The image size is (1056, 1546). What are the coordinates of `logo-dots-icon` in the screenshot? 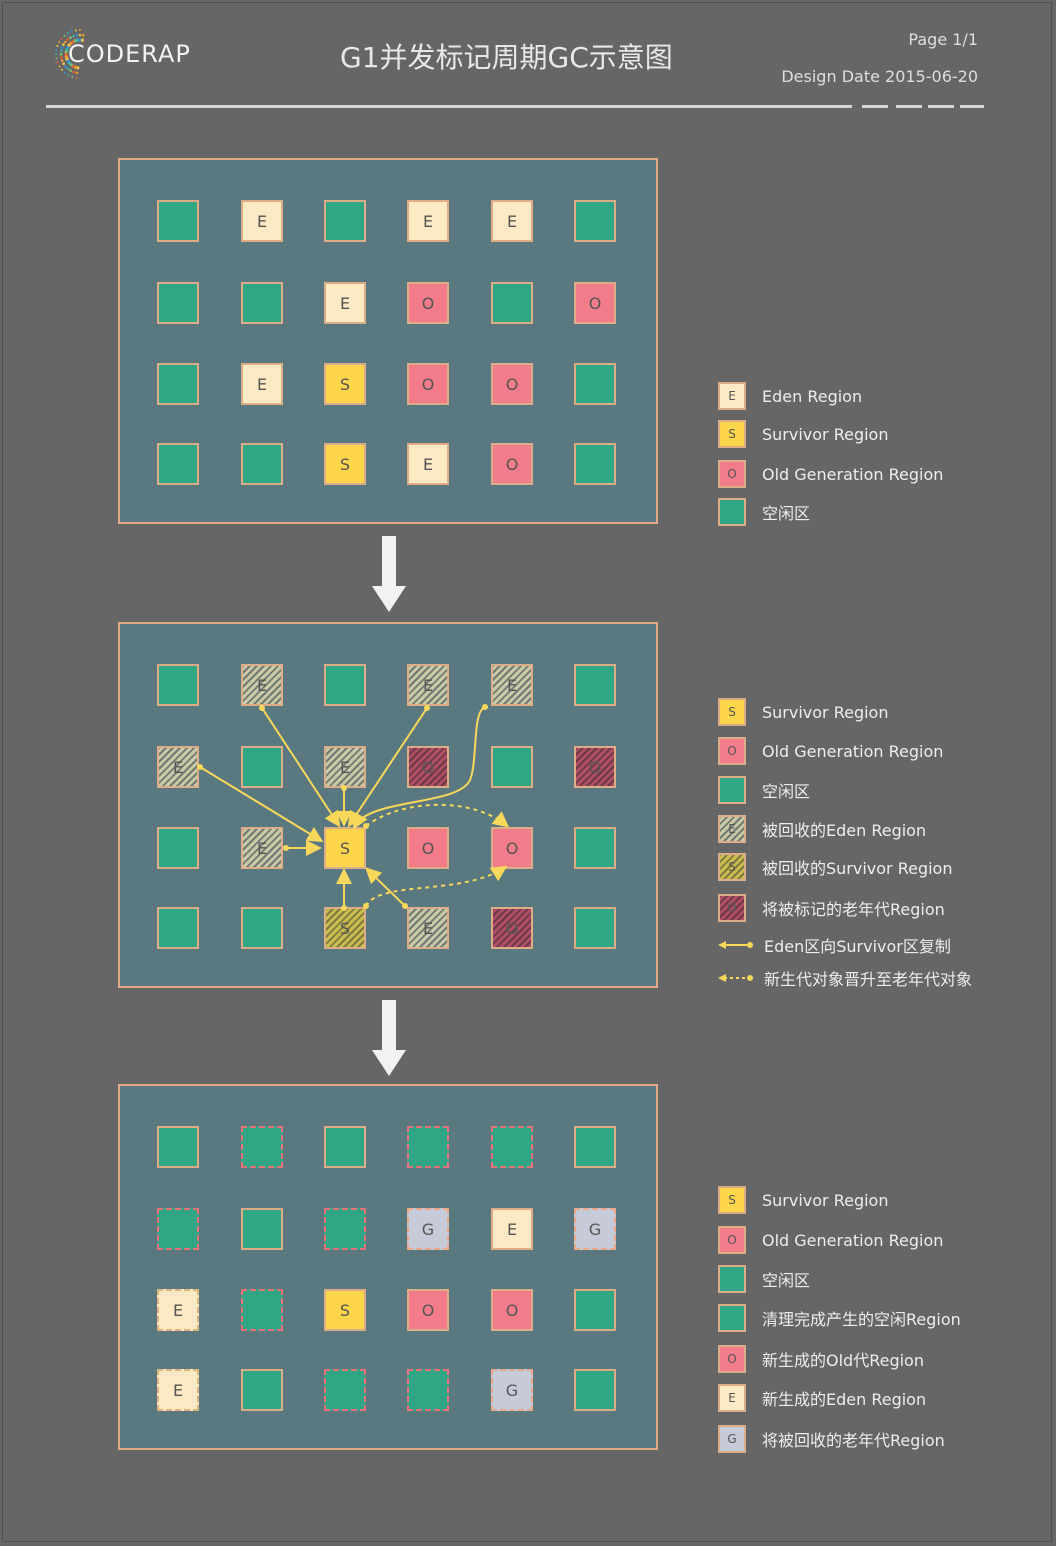 It's located at (70, 54).